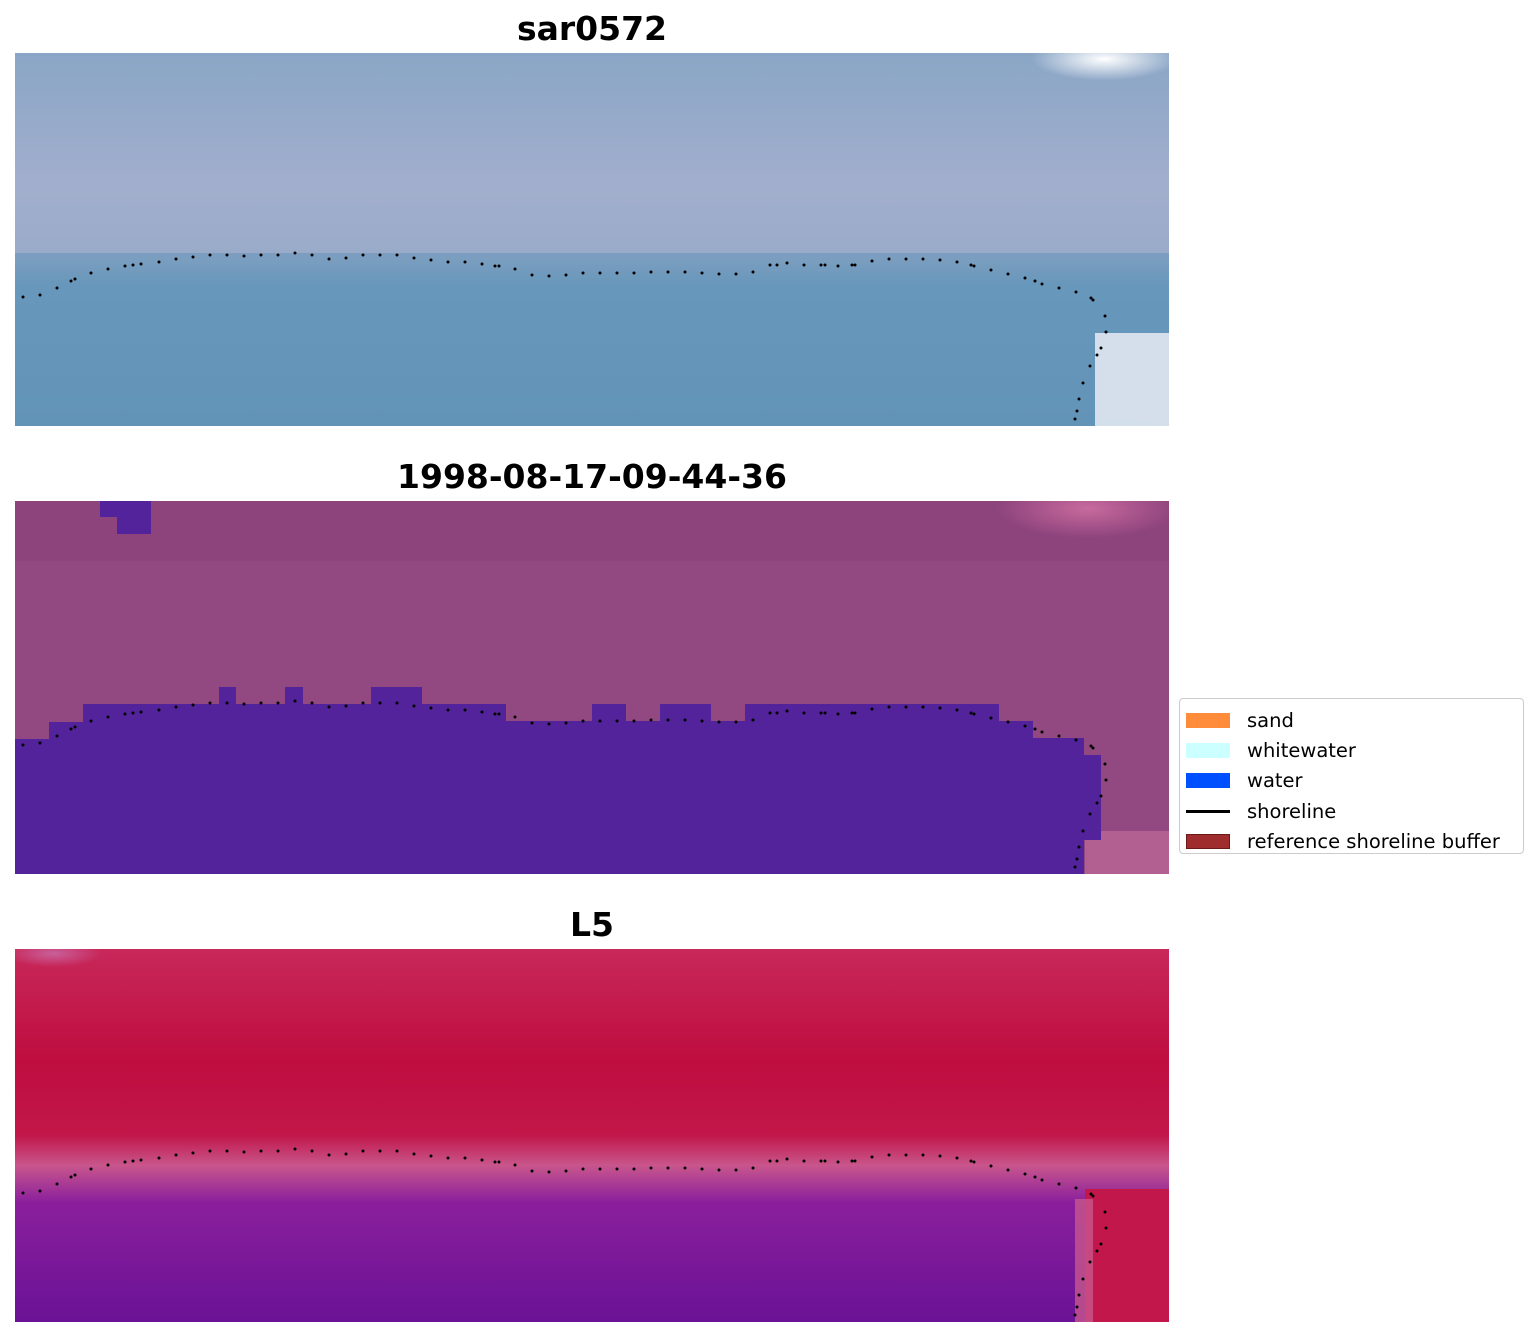 This screenshot has height=1337, width=1540. I want to click on legend-label-whitewater: whitewater, so click(1301, 751).